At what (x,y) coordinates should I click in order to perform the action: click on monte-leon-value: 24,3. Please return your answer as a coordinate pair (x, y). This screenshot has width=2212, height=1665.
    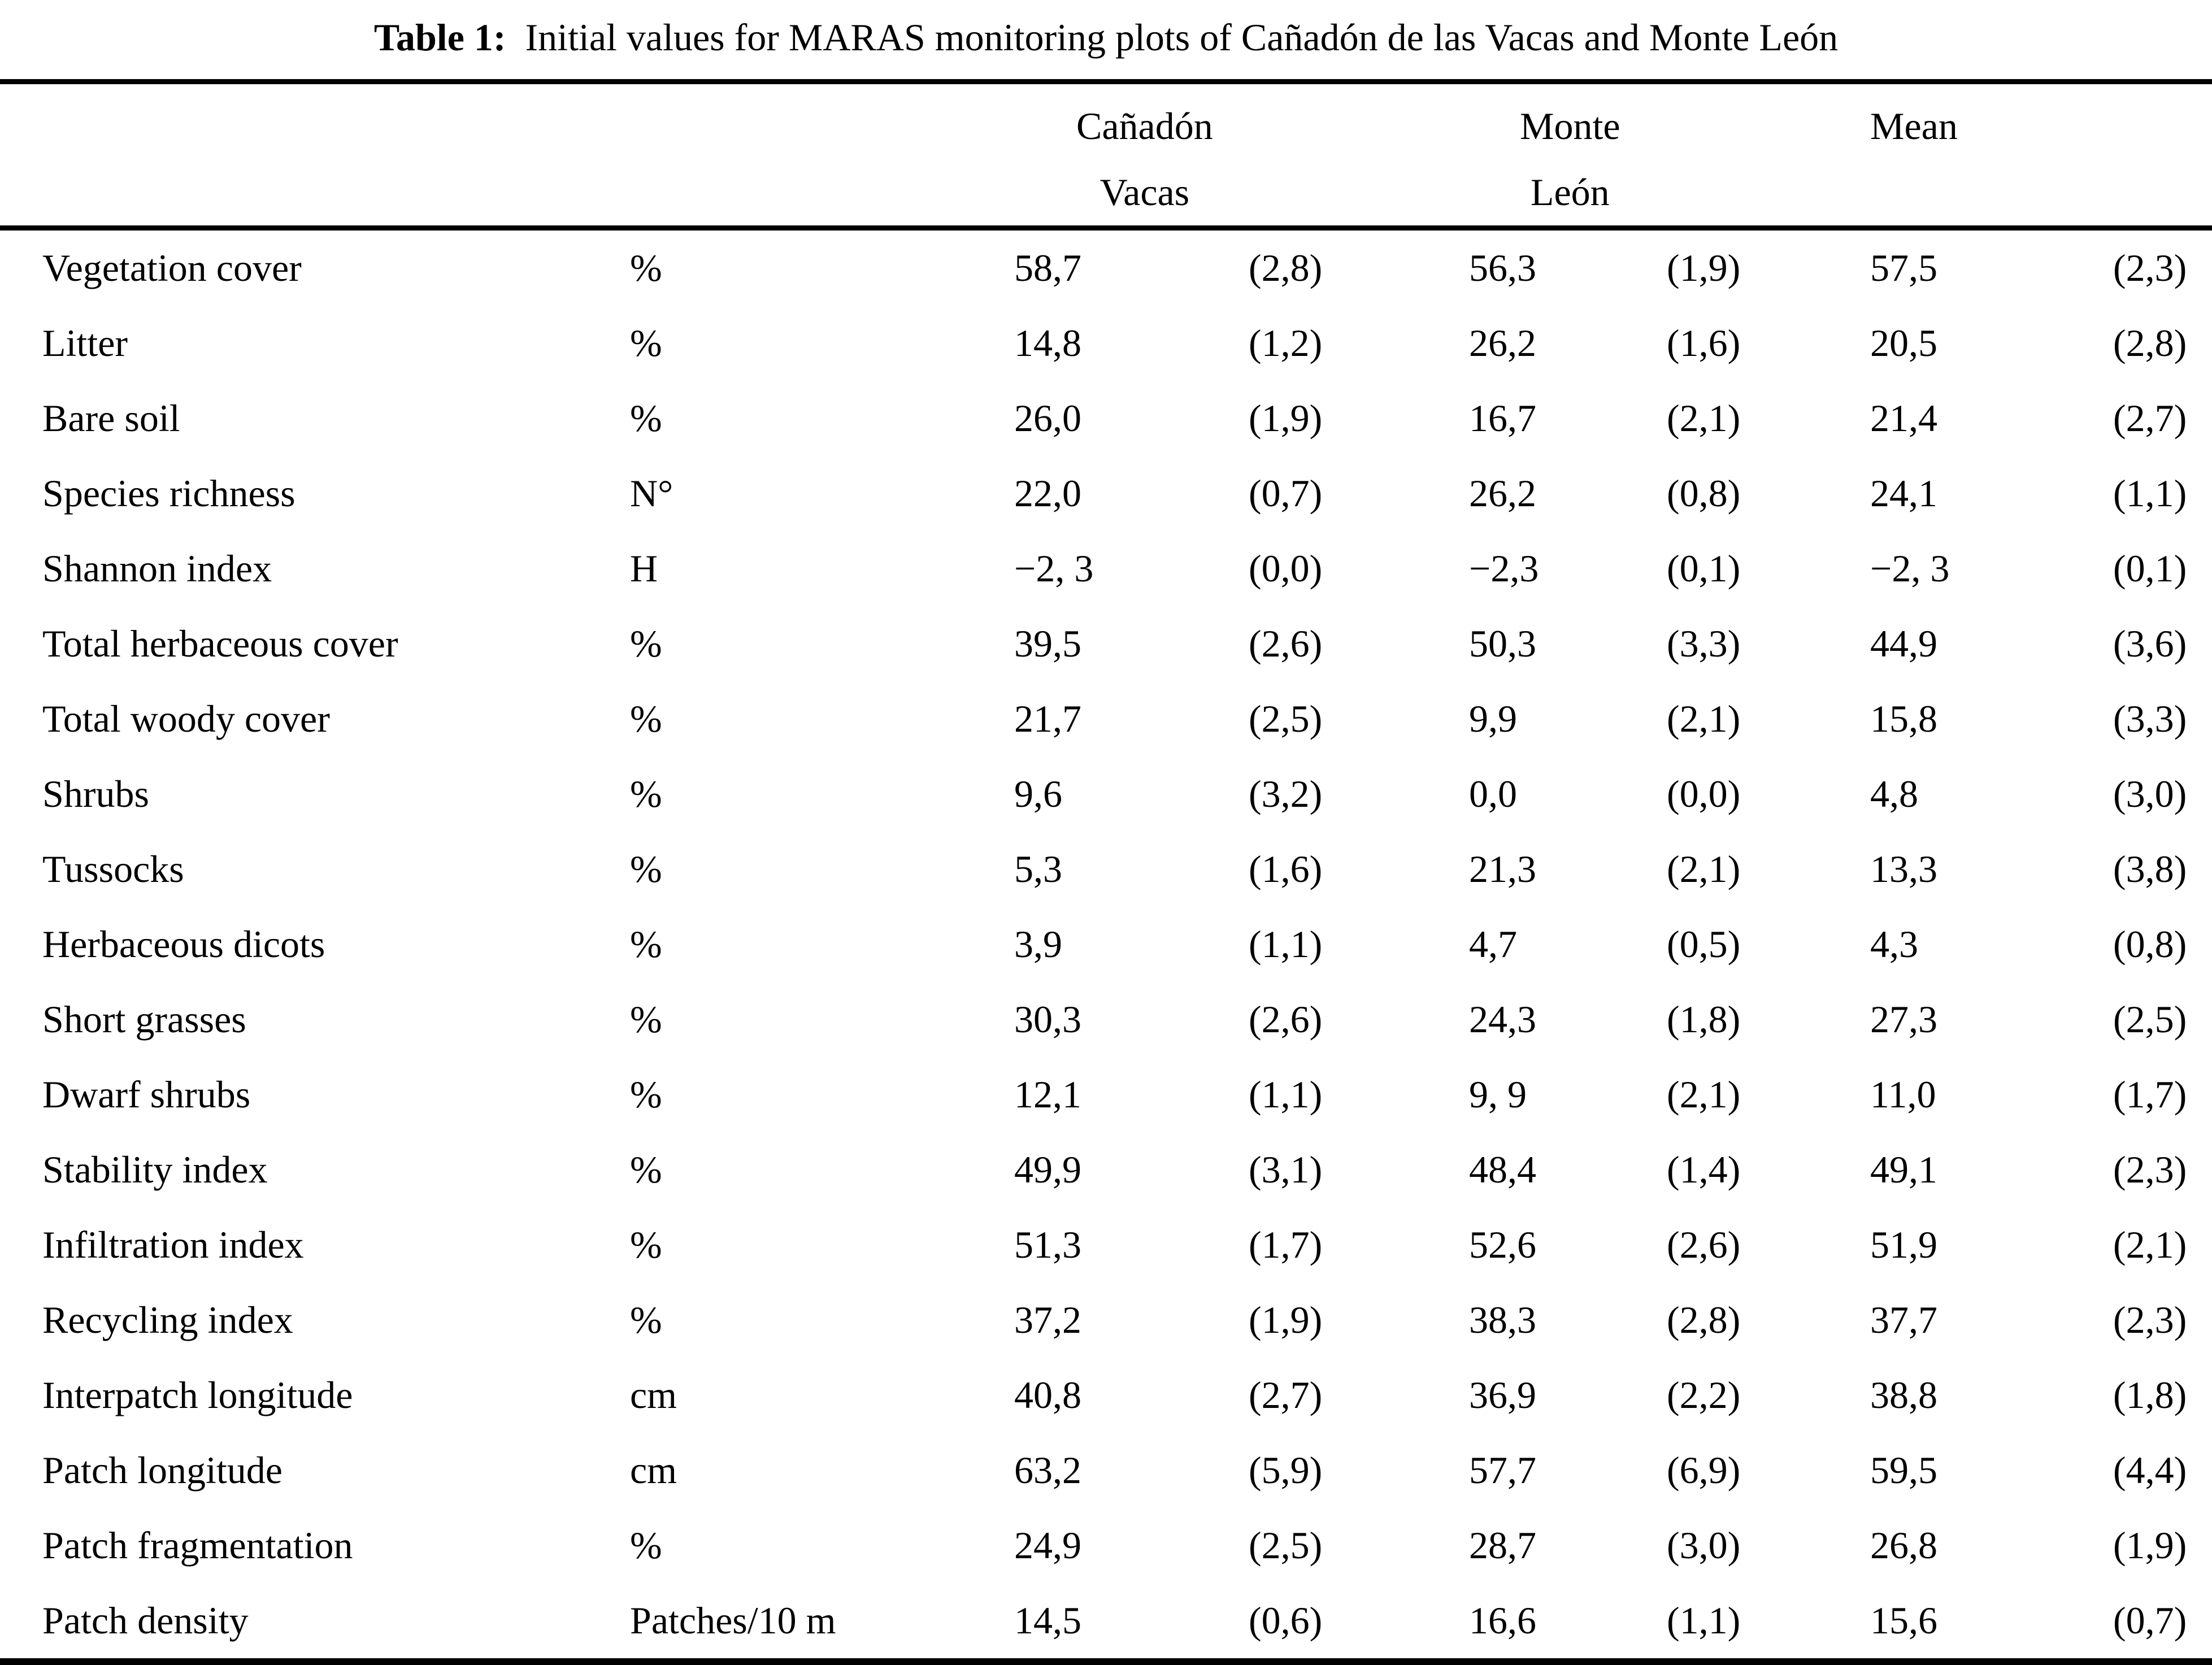
    Looking at the image, I should click on (1503, 1019).